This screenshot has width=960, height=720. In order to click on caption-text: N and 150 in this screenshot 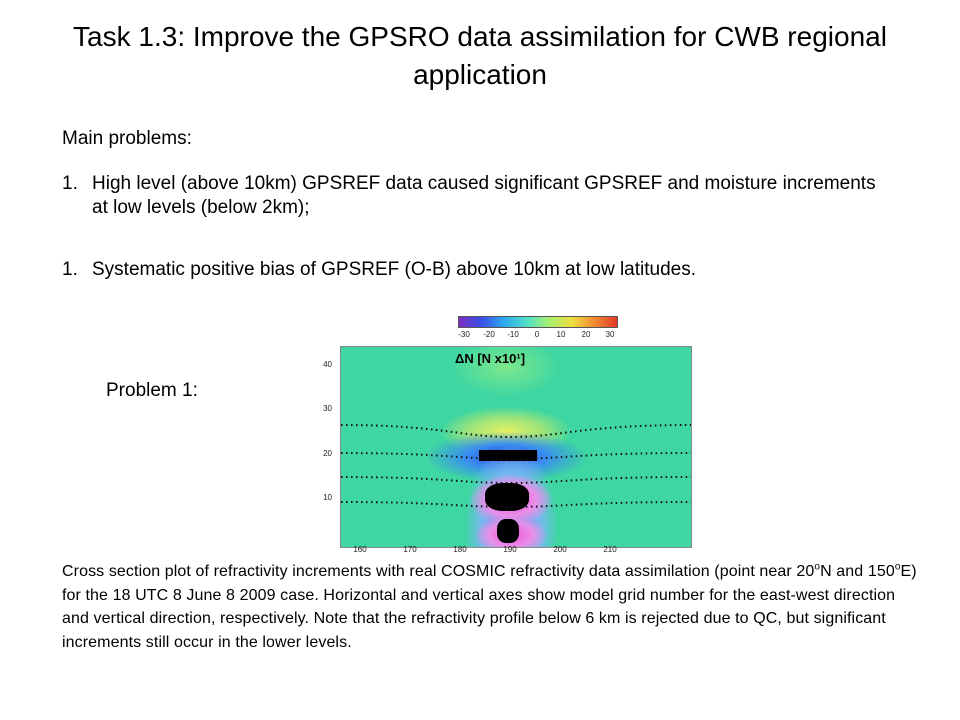, I will do `click(857, 571)`.